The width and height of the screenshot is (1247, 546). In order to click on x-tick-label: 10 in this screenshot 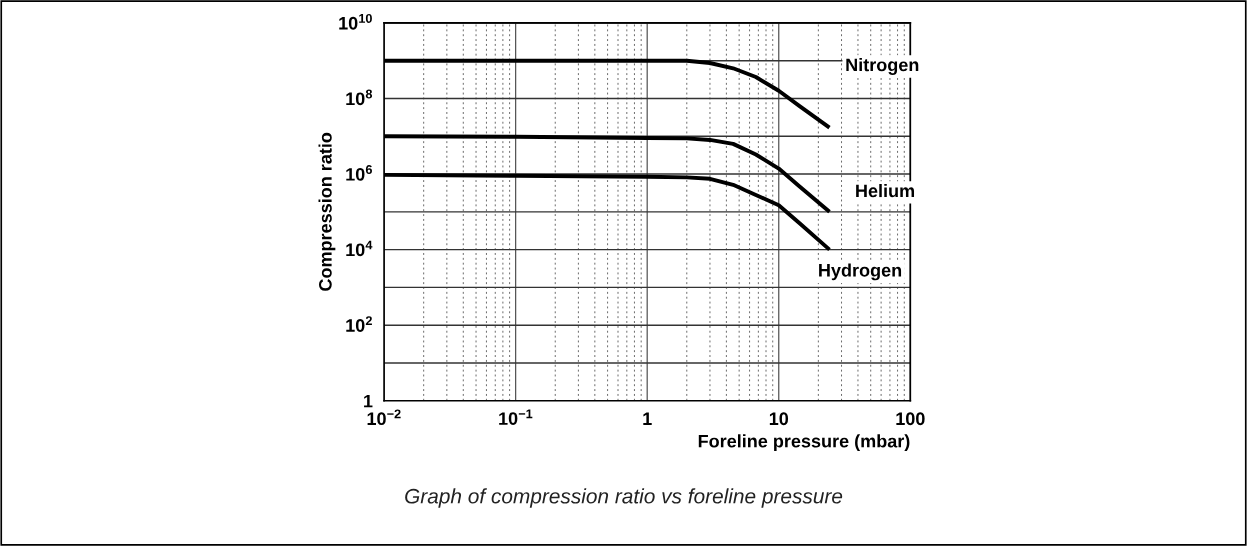, I will do `click(779, 419)`.